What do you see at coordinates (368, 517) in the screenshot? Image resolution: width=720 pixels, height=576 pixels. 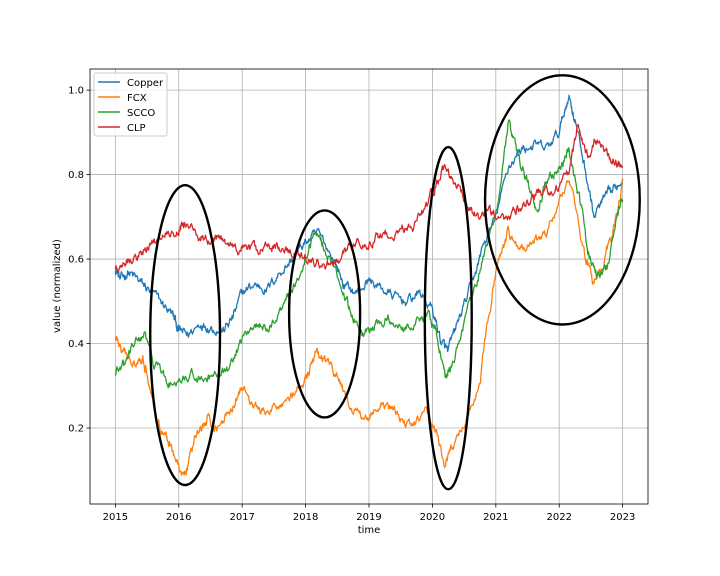 I see `x-tick-label: 2019` at bounding box center [368, 517].